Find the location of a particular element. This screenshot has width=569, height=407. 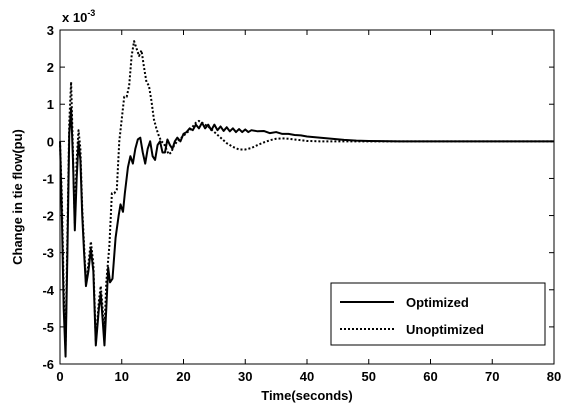

y-tick-label: -2 is located at coordinates (48, 216).